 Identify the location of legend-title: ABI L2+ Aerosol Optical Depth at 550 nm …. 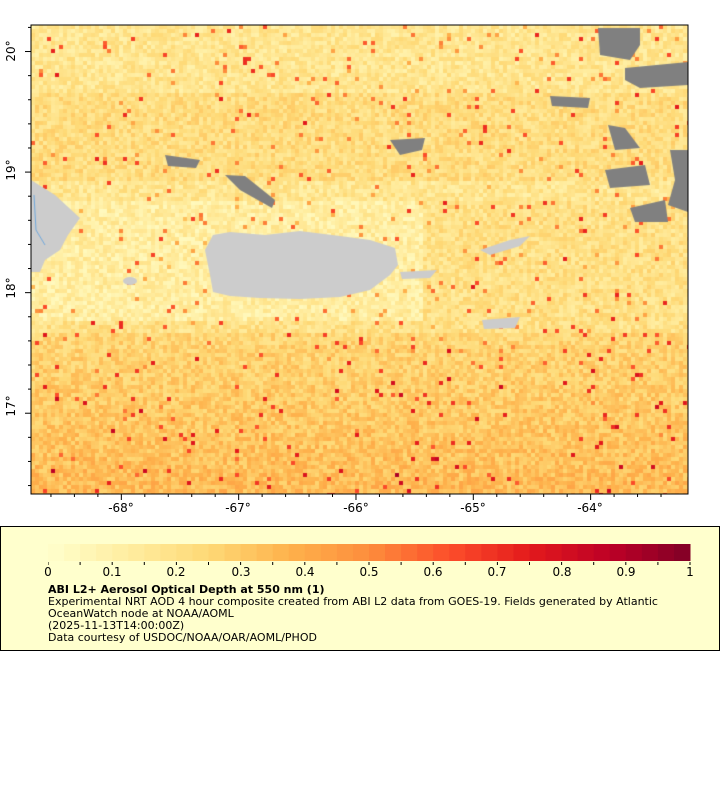
(186, 589).